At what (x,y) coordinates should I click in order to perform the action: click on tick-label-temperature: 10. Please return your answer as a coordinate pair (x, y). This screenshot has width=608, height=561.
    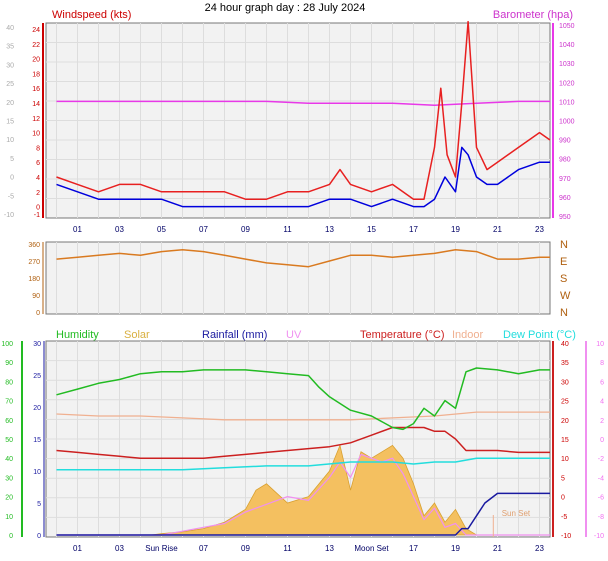
    Looking at the image, I should click on (565, 459).